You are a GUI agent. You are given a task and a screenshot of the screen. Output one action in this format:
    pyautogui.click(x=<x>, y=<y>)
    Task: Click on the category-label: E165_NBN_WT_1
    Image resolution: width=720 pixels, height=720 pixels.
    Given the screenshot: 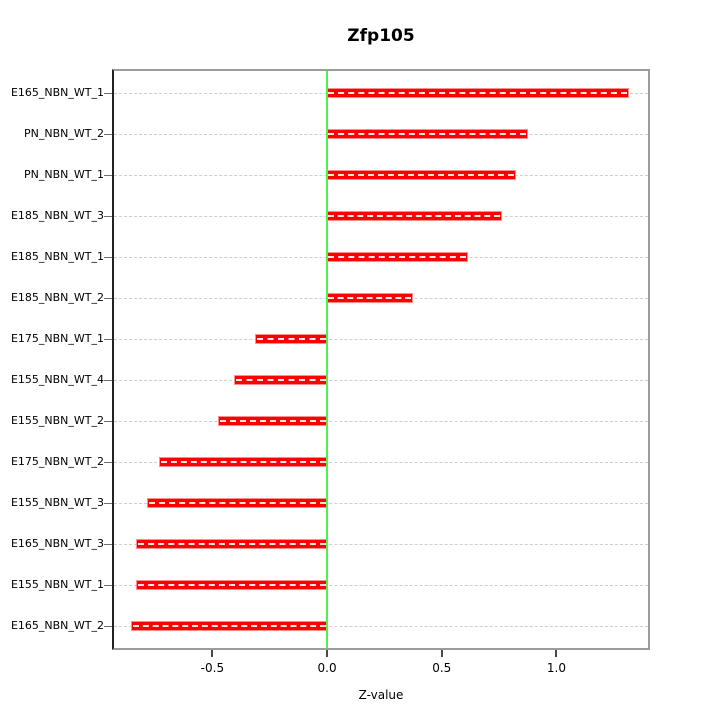 What is the action you would take?
    pyautogui.click(x=57, y=92)
    